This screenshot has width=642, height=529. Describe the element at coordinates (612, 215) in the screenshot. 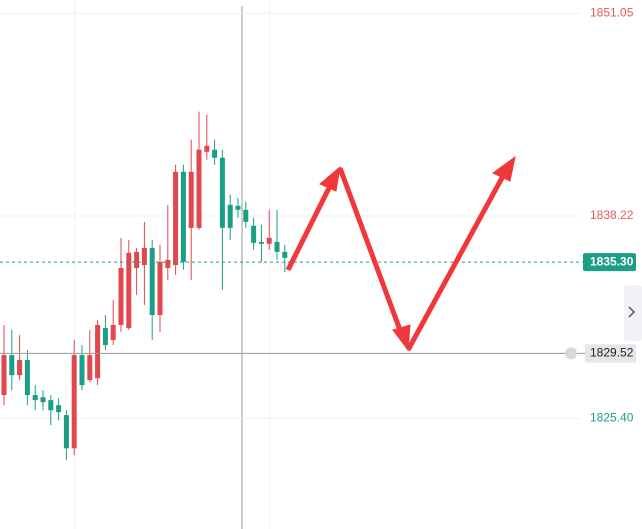

I see `y-tick-label: 1838.22` at that location.